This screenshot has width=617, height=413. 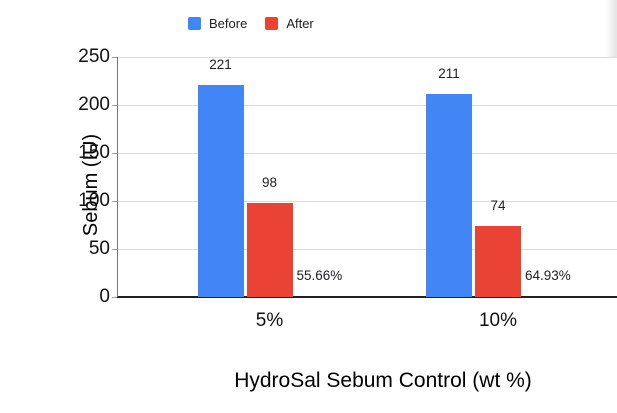 I want to click on overlay-shadow, so click(x=611, y=28).